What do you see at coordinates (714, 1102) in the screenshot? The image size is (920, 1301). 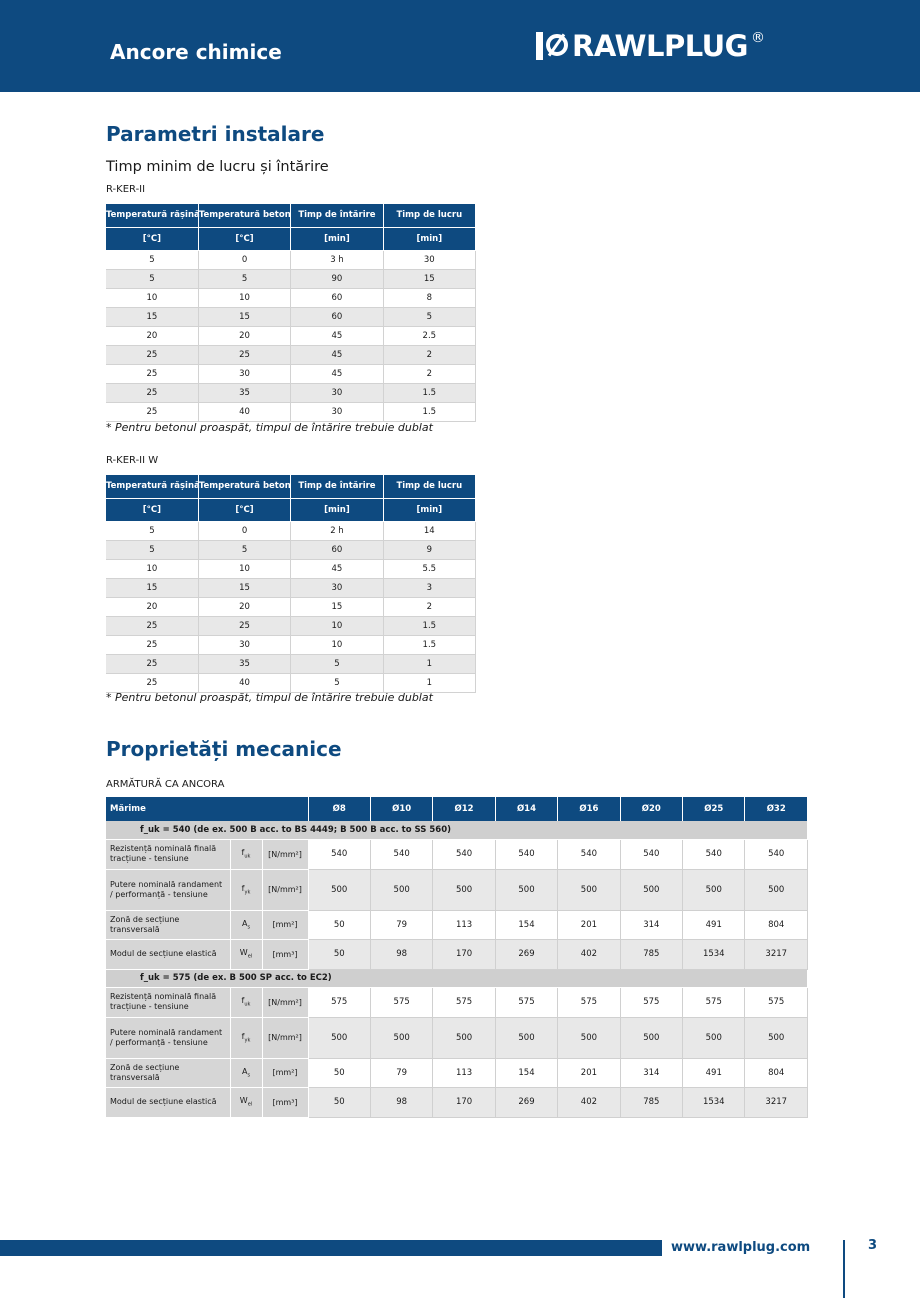 I see `property-value: 1534` at bounding box center [714, 1102].